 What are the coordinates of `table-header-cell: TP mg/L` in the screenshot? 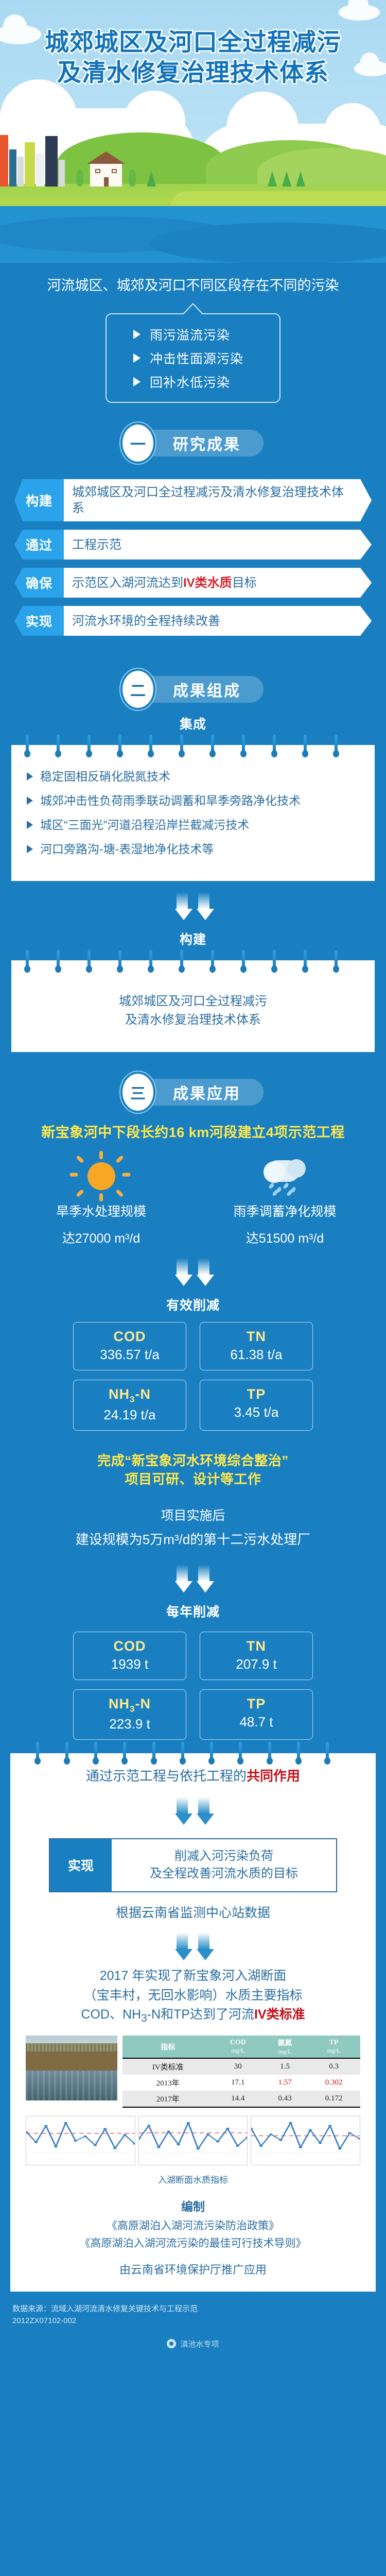 It's located at (334, 2048).